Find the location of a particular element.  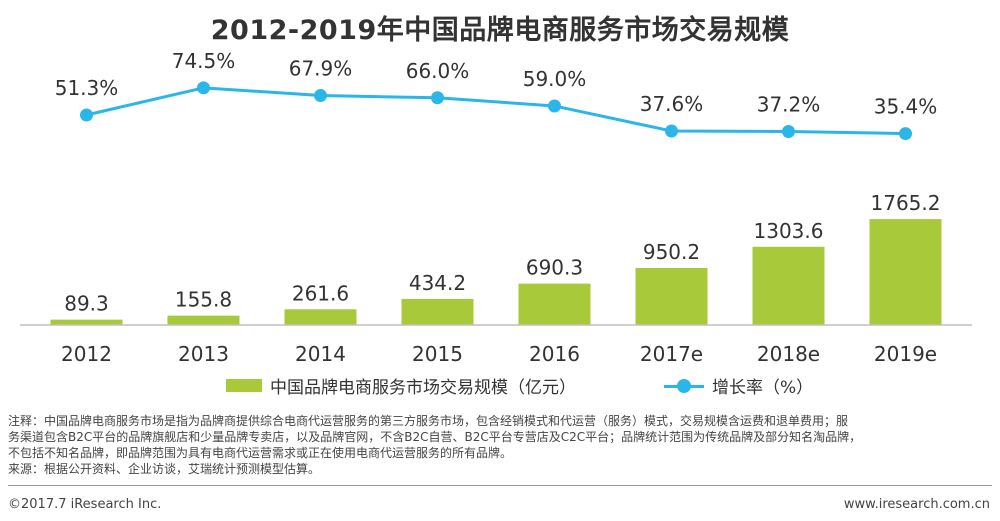

bar-value-label: 89.3 is located at coordinates (86, 304).